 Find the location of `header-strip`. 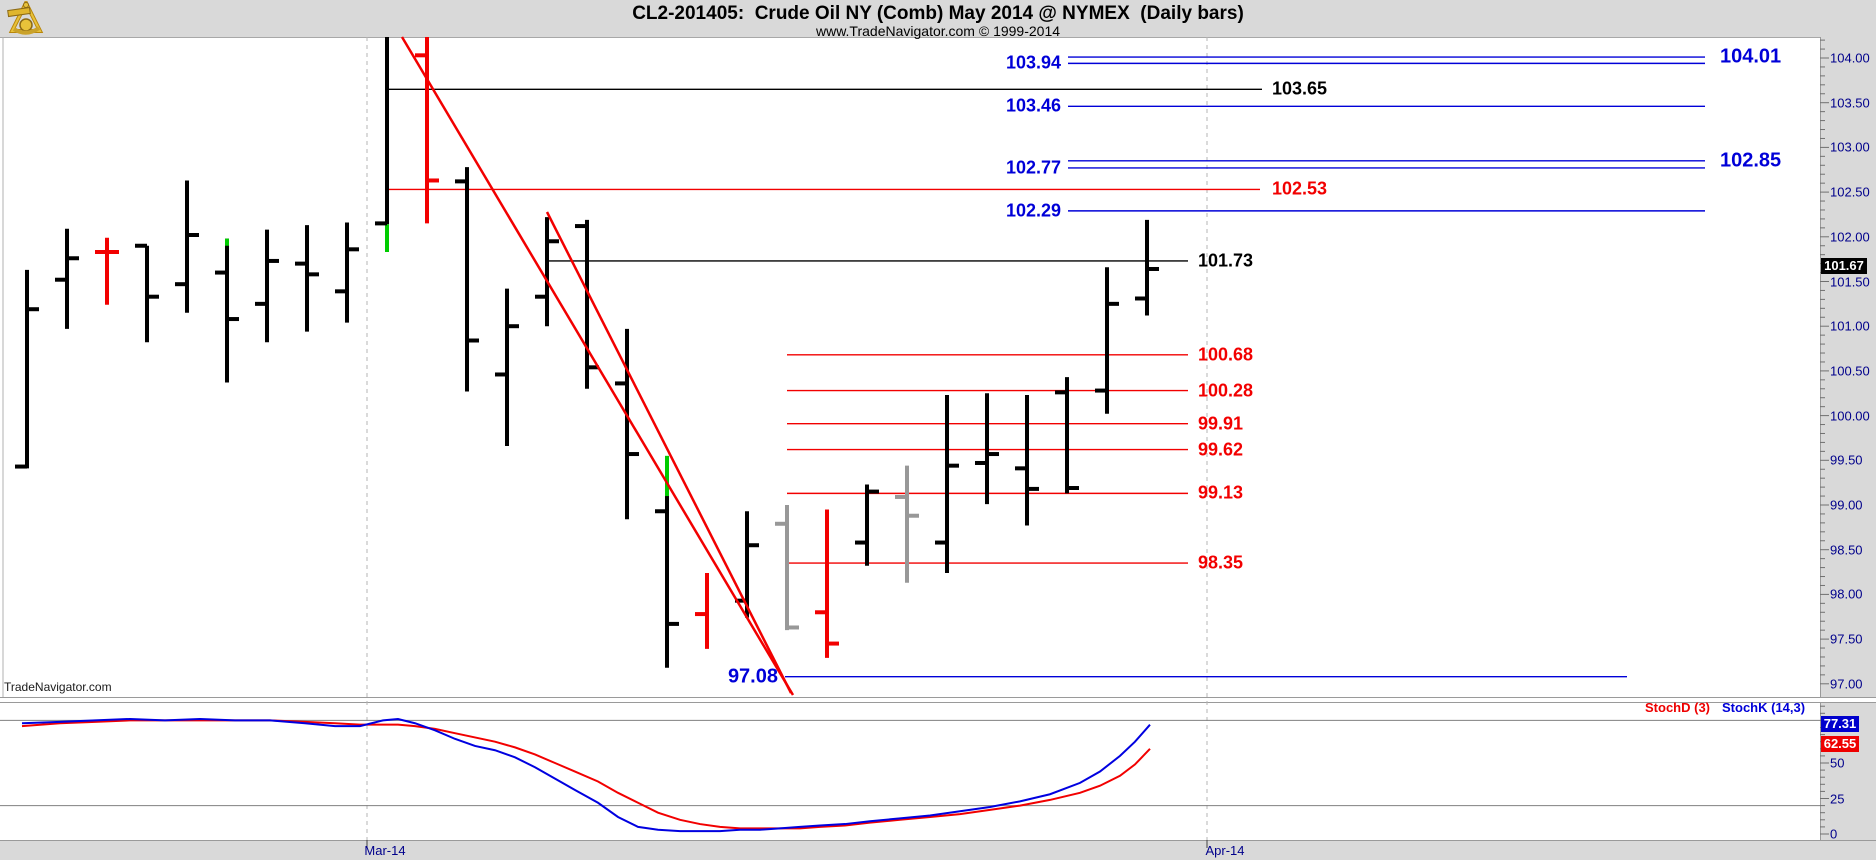

header-strip is located at coordinates (938, 19).